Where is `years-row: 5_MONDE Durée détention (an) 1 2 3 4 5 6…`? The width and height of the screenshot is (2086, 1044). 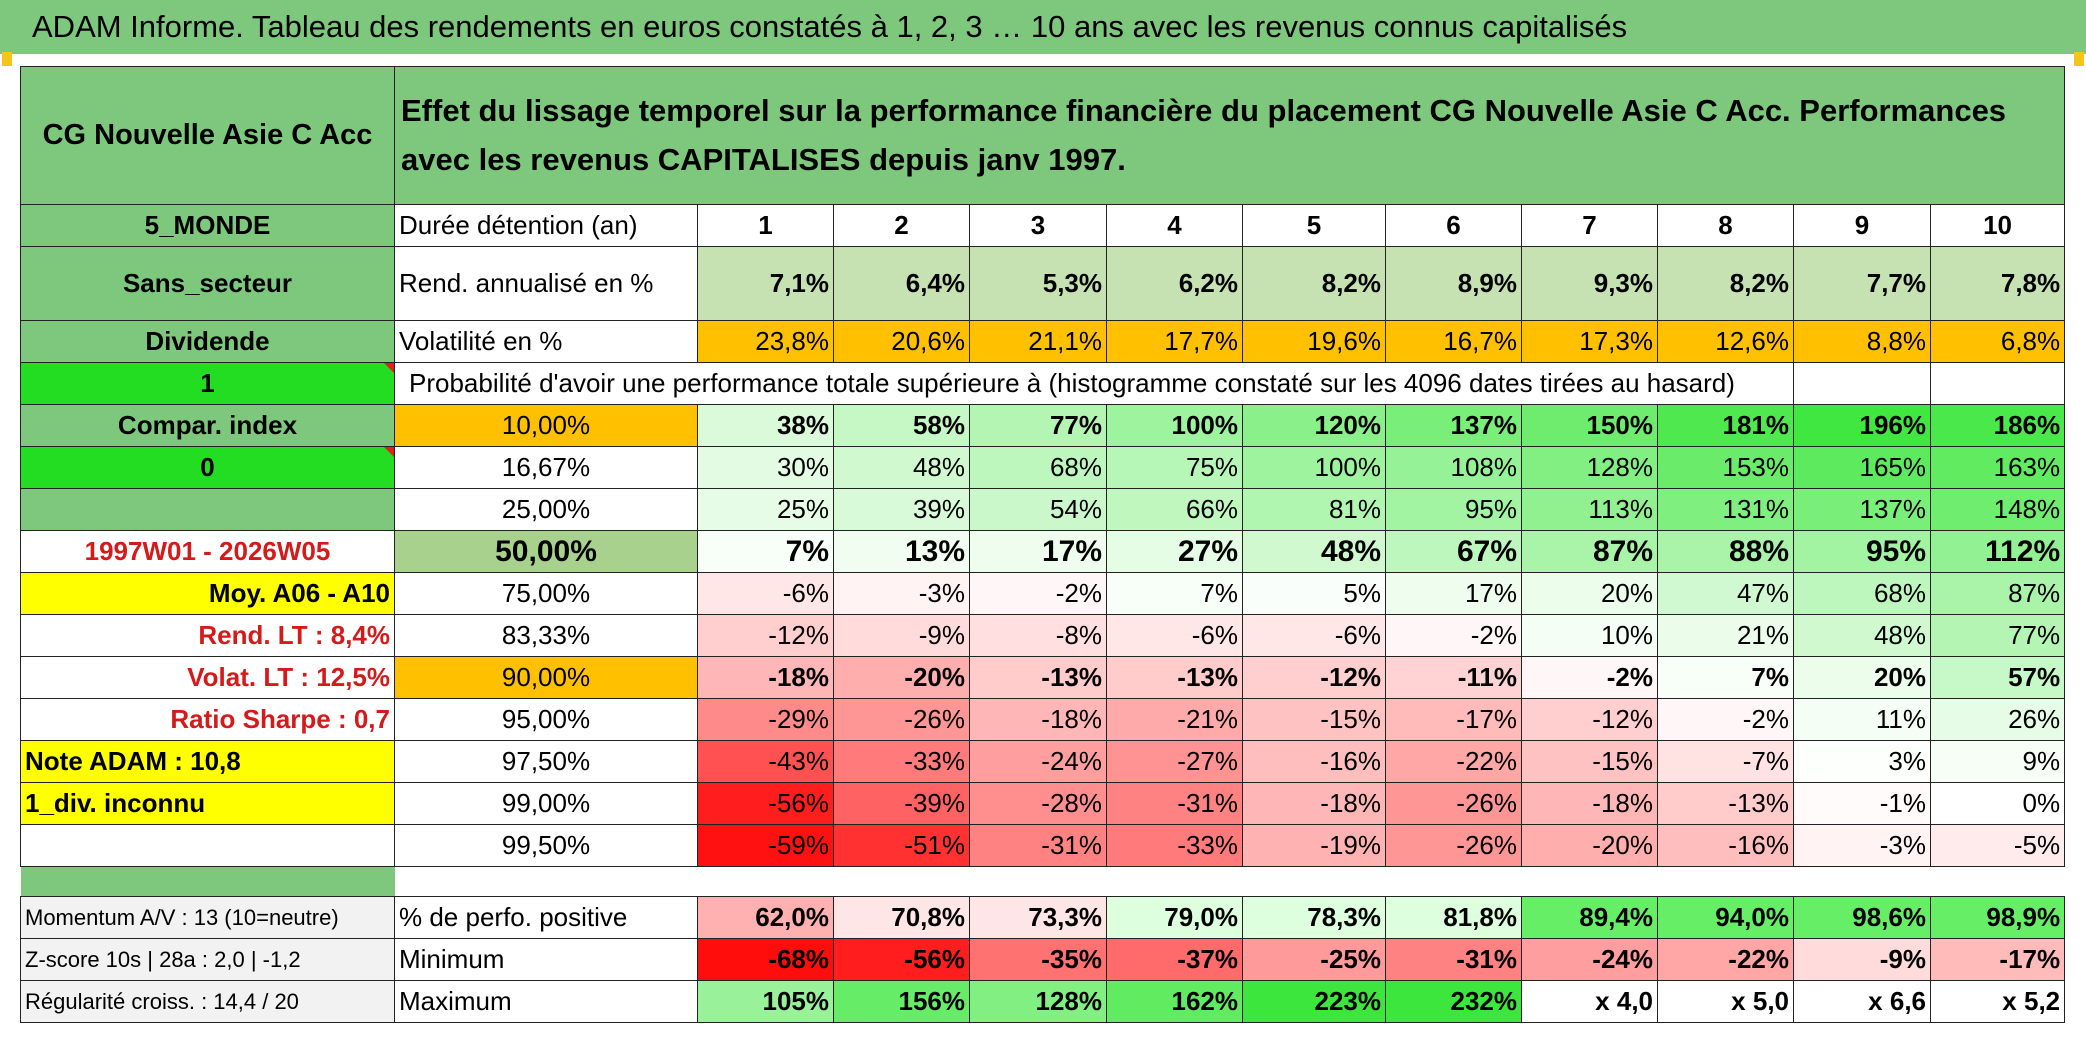
years-row: 5_MONDE Durée détention (an) 1 2 3 4 5 6… is located at coordinates (1043, 225).